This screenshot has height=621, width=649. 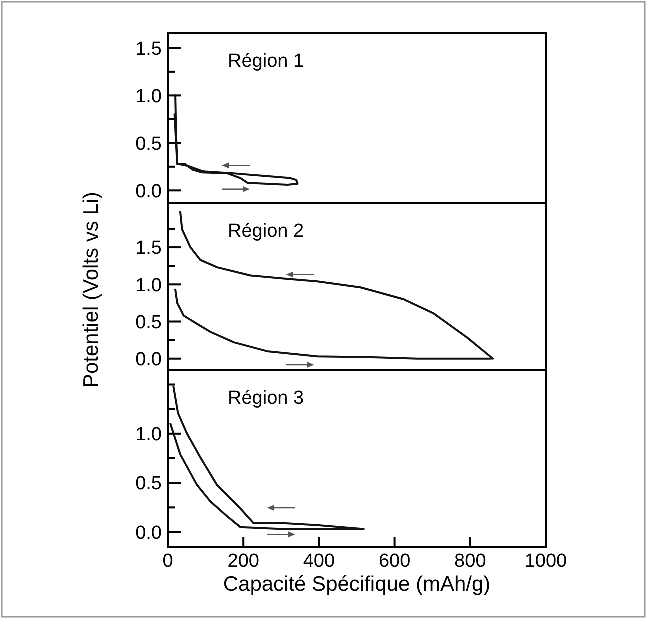 I want to click on annotation: Région 3, so click(x=266, y=398).